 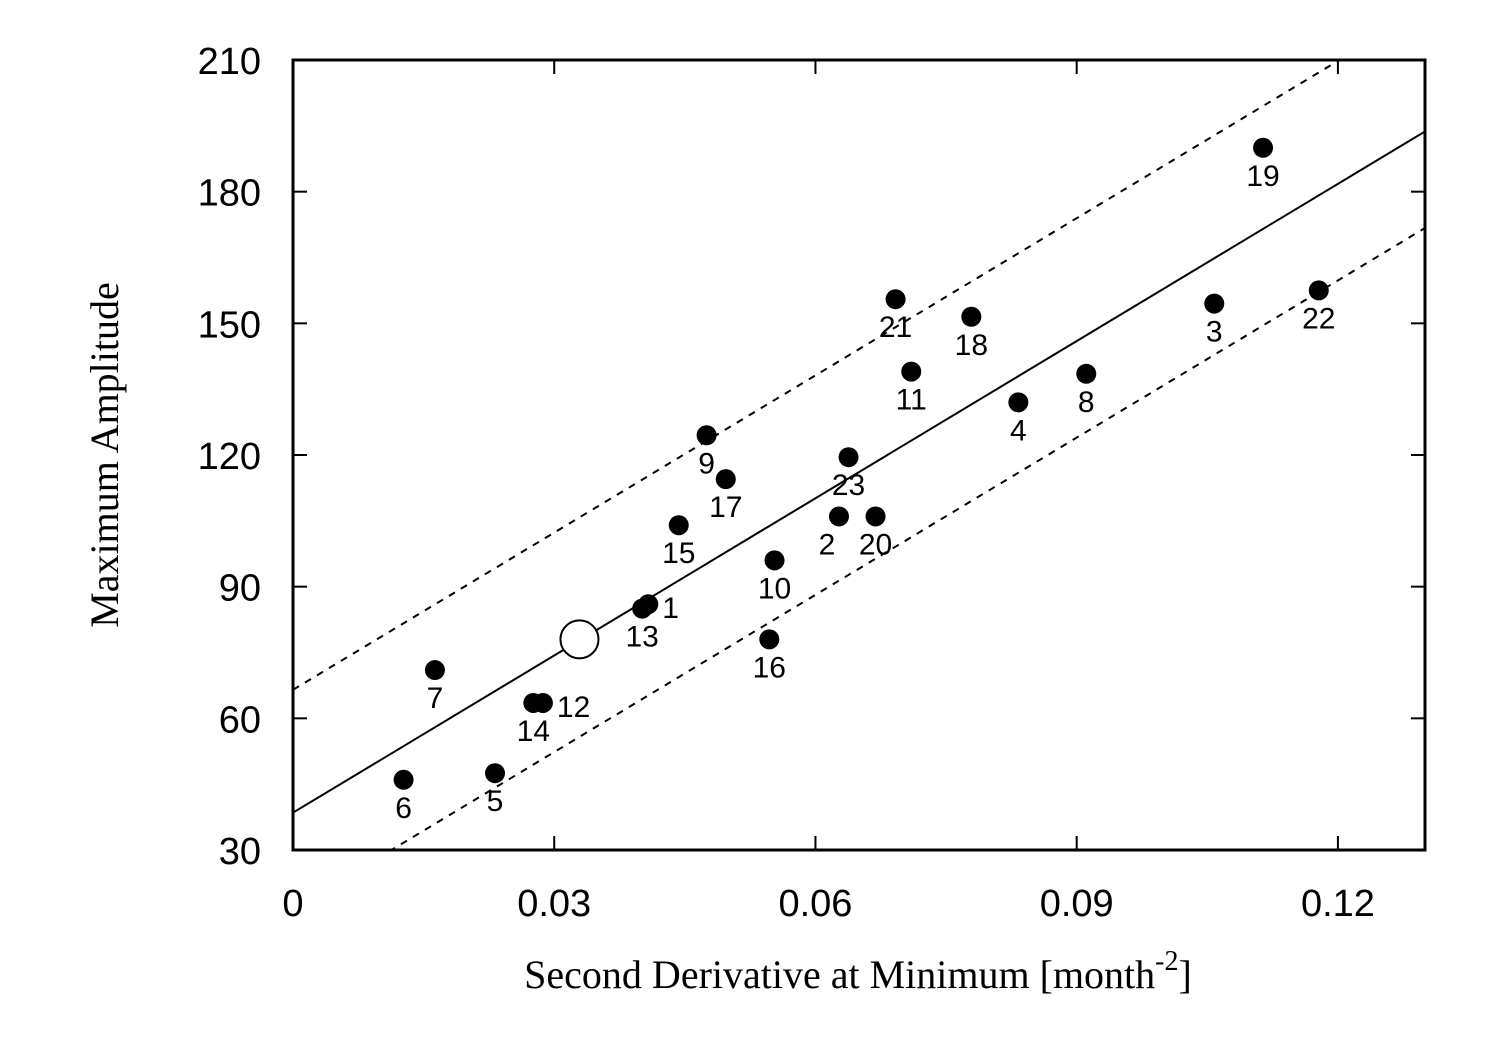 What do you see at coordinates (573, 707) in the screenshot?
I see `point-label-12: 12` at bounding box center [573, 707].